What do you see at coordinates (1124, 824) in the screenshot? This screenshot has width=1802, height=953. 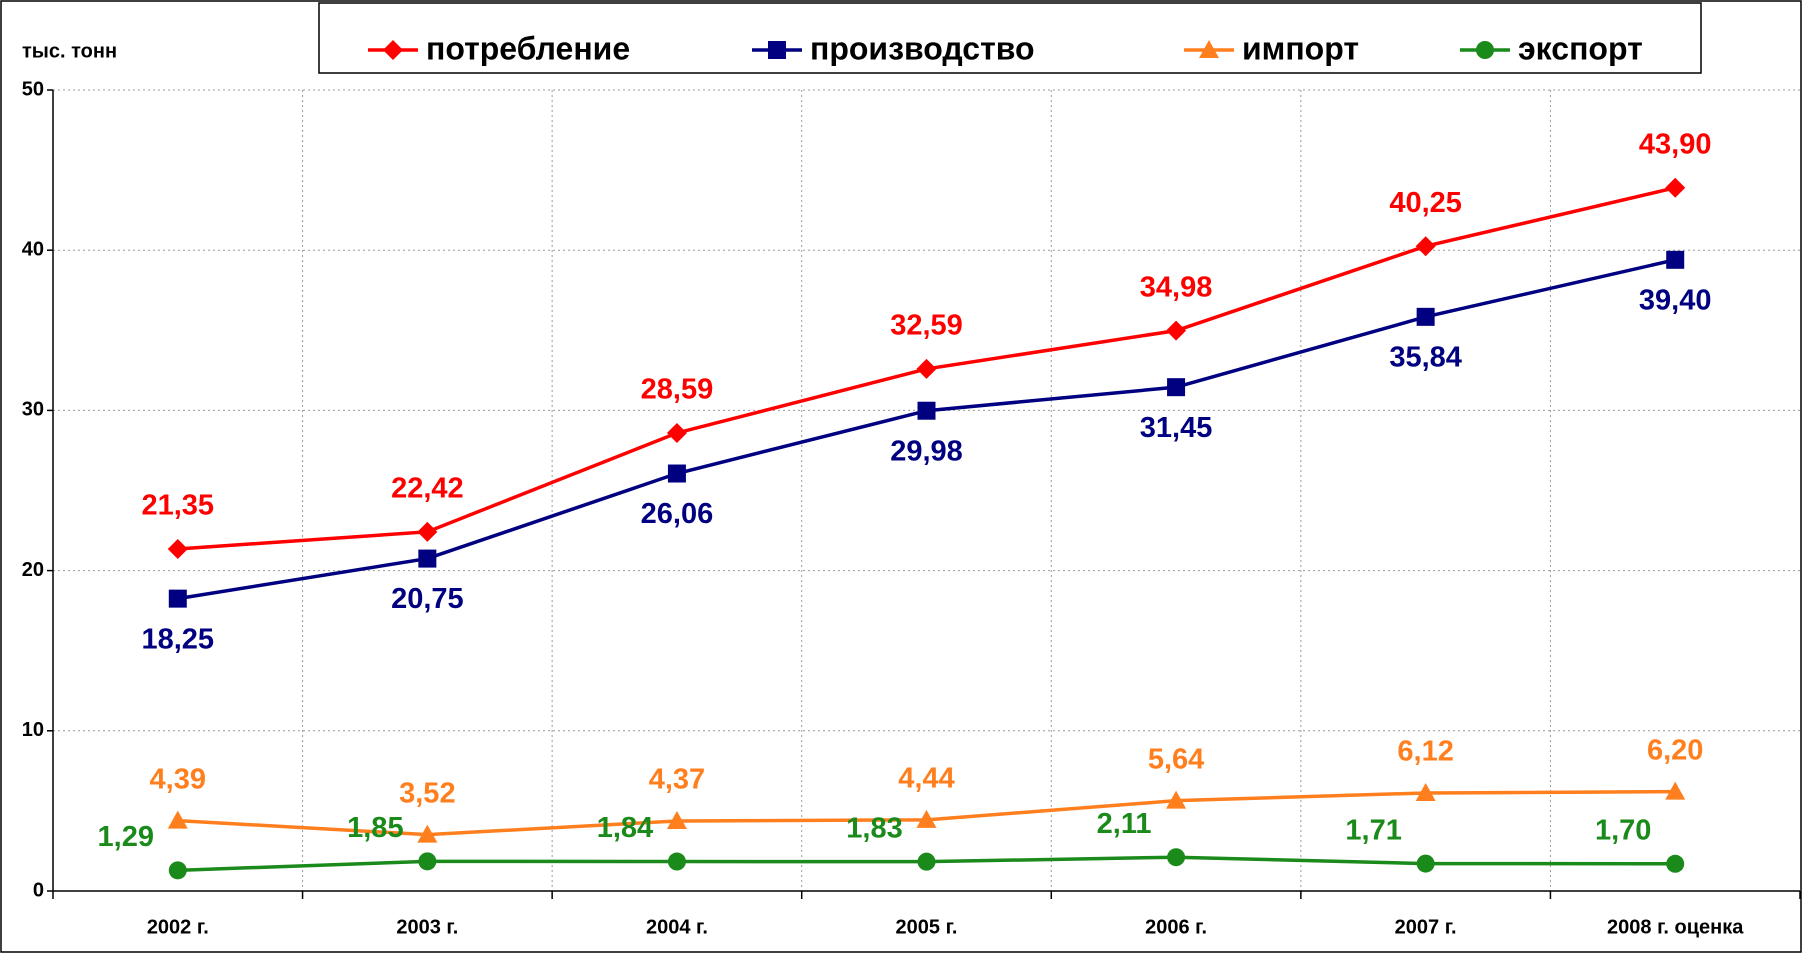 I see `data-label: 2,11` at bounding box center [1124, 824].